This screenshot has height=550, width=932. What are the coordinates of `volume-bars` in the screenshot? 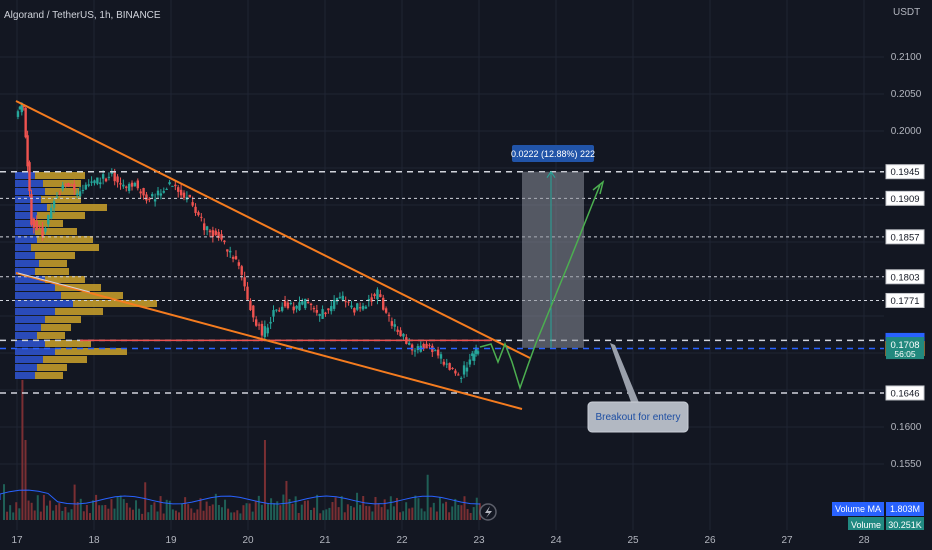 It's located at (240, 450).